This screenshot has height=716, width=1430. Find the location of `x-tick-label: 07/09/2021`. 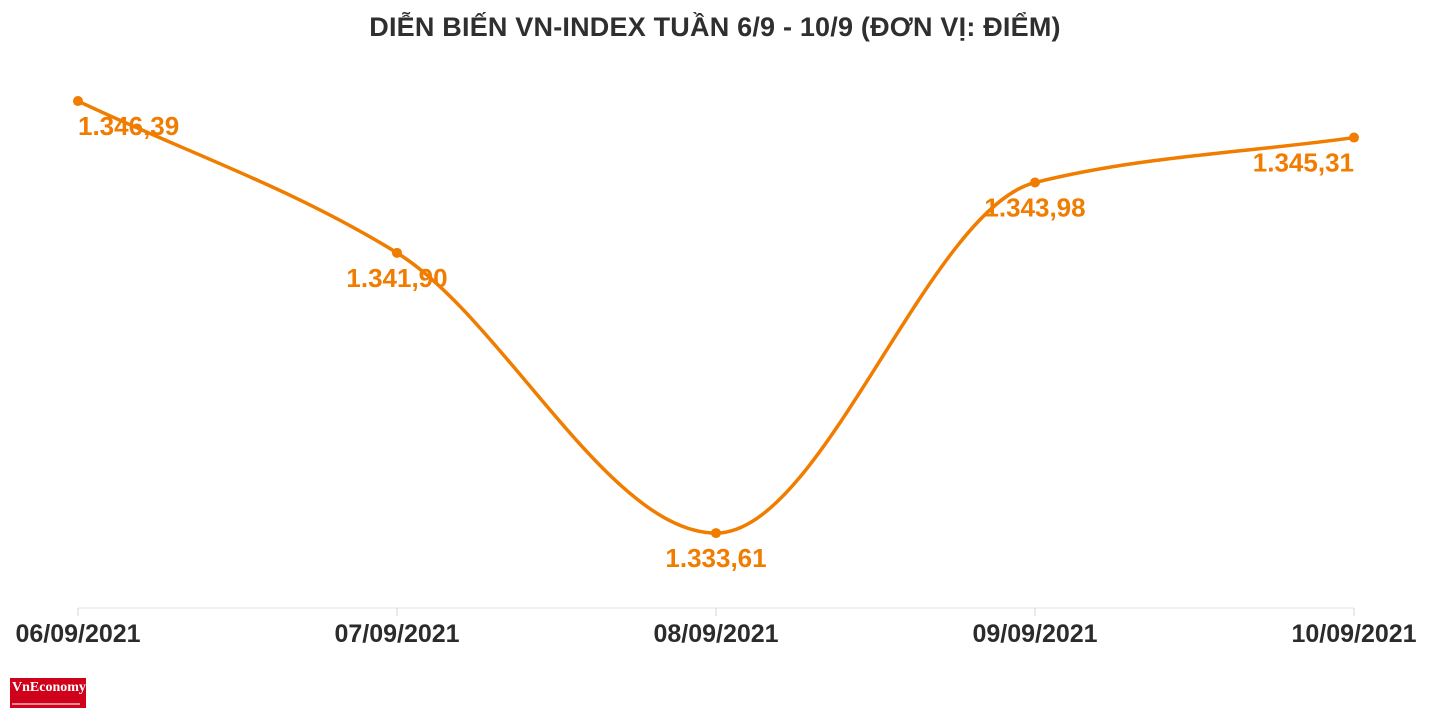

x-tick-label: 07/09/2021 is located at coordinates (396, 634).